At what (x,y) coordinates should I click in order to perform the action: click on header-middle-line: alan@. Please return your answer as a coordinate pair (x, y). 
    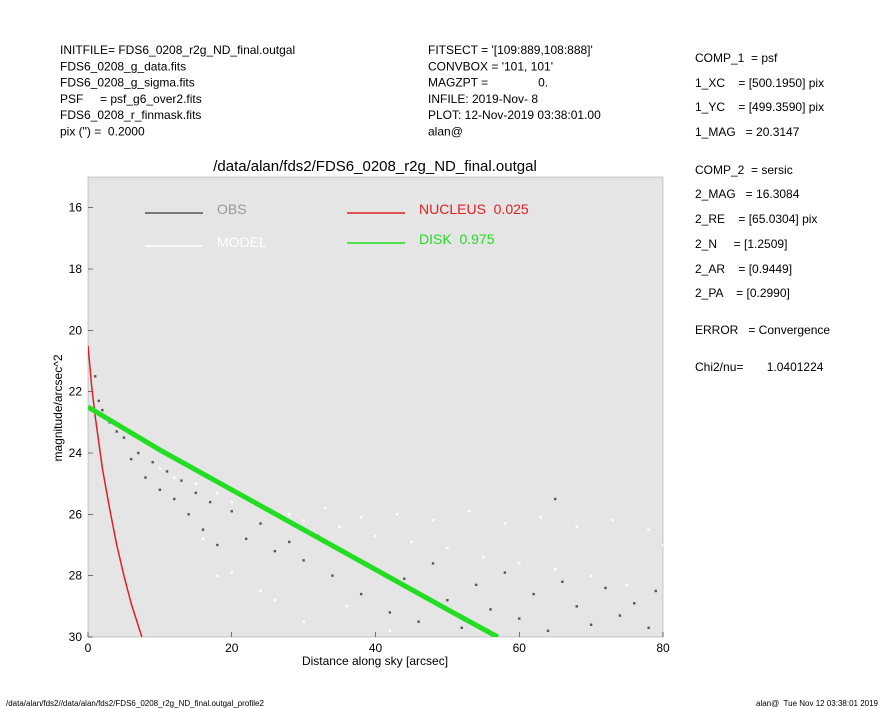
    Looking at the image, I should click on (445, 132).